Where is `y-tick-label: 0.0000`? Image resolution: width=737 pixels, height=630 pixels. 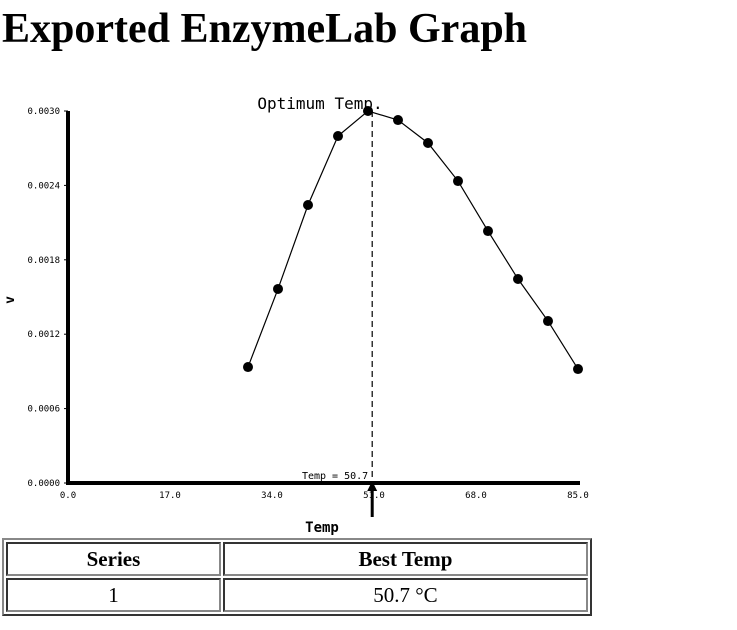 y-tick-label: 0.0000 is located at coordinates (43, 484).